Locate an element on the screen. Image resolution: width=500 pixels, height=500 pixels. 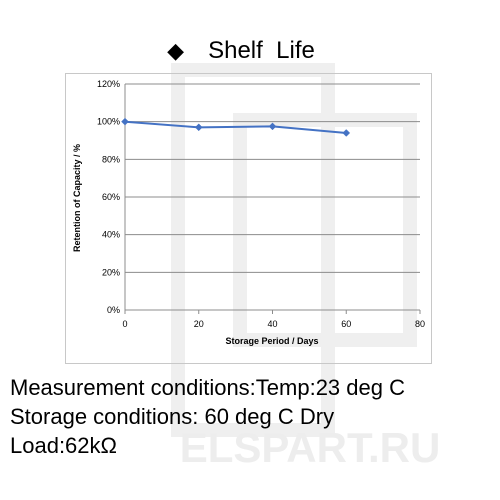
y-tick-label: 0% is located at coordinates (113, 310).